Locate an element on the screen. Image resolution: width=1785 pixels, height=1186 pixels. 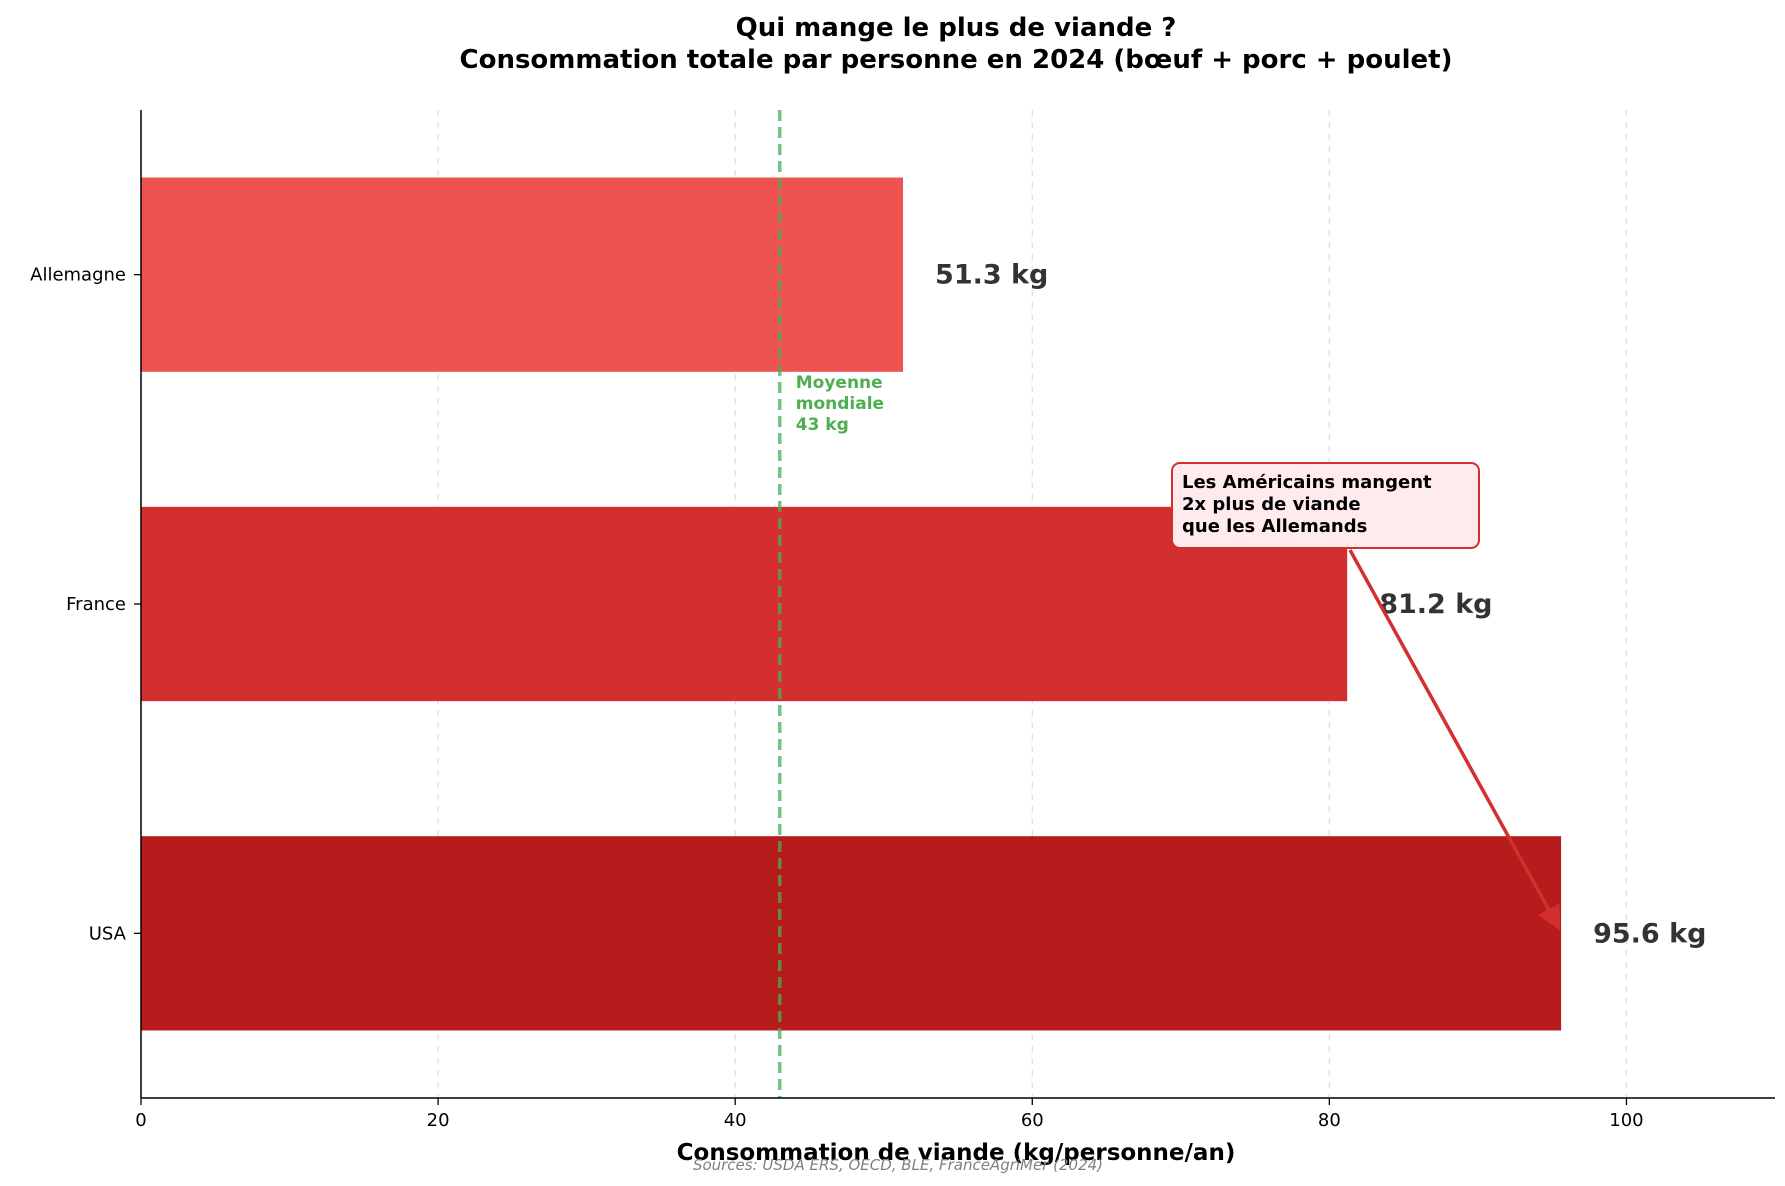
reference-label-line-2: mondiale is located at coordinates (840, 404).